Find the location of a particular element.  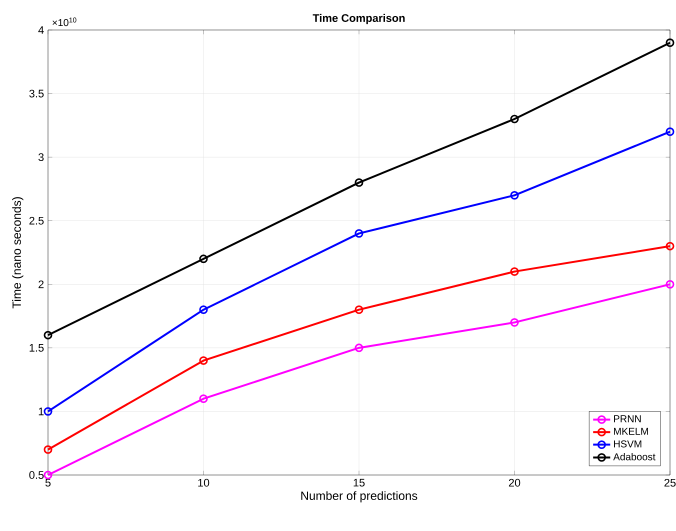

legend-label: Adaboost is located at coordinates (634, 456).